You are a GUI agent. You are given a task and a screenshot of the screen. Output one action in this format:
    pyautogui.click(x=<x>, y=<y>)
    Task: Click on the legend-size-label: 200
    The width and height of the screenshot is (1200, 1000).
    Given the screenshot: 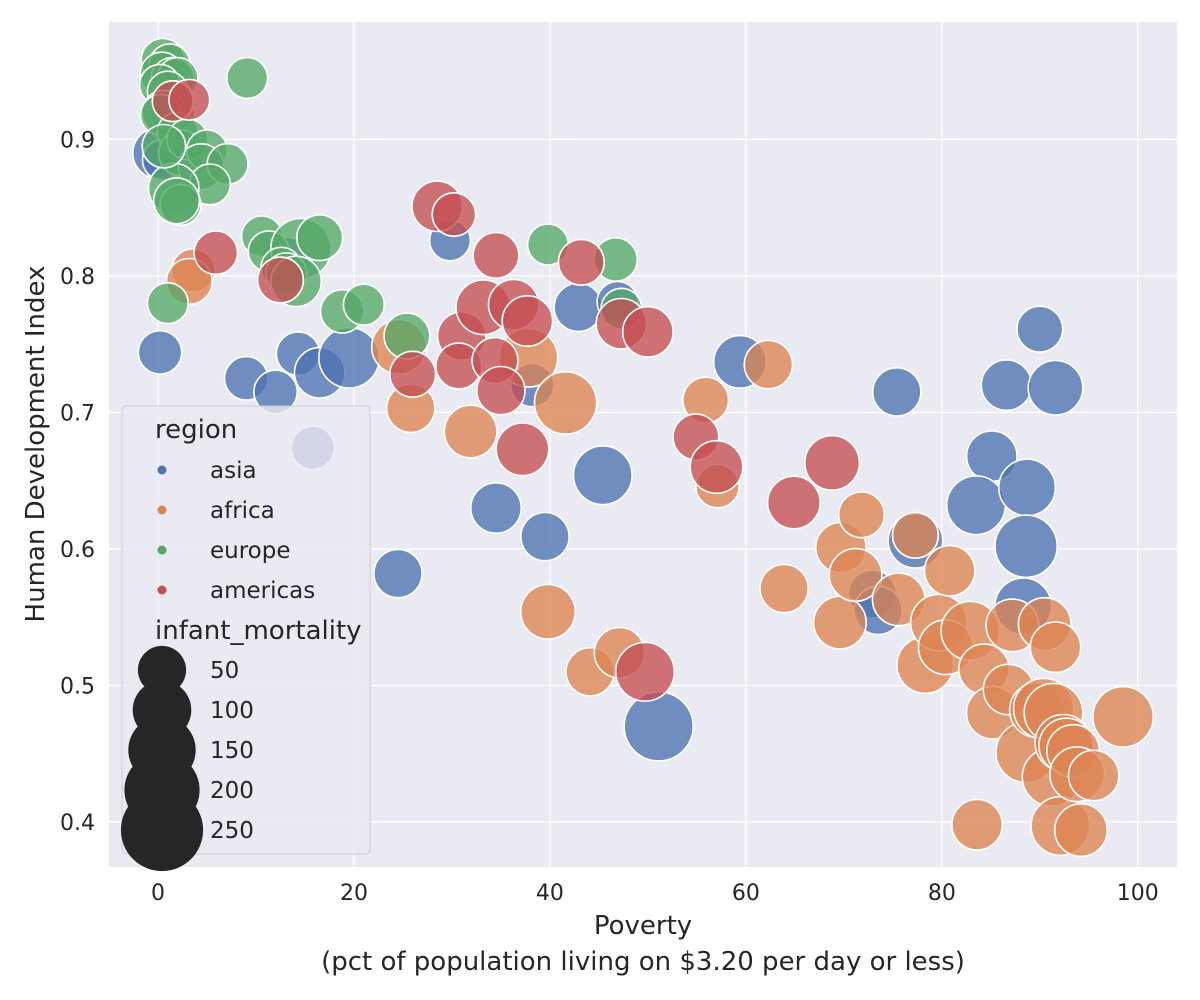 What is the action you would take?
    pyautogui.click(x=232, y=791)
    